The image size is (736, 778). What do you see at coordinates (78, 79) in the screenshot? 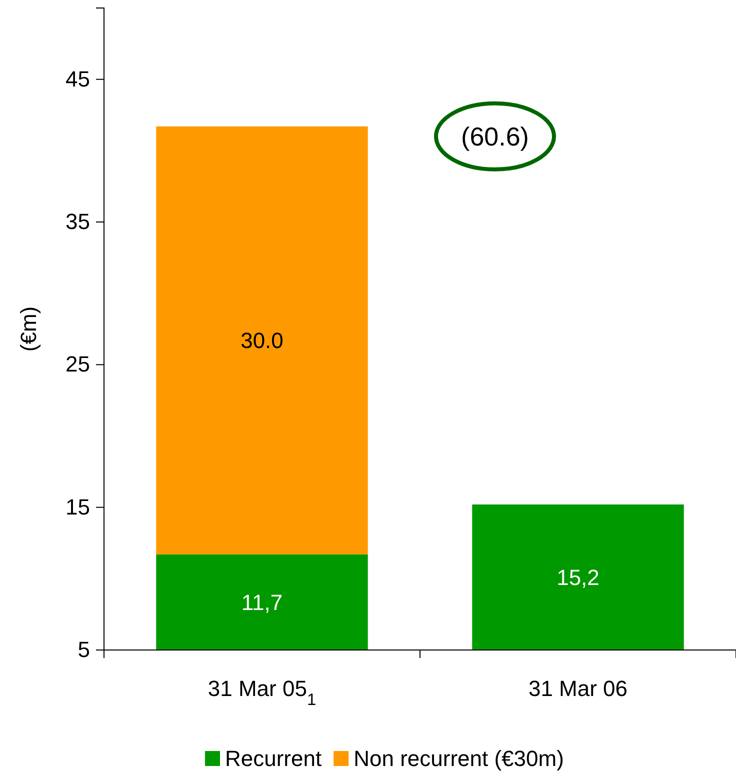
I see `y-tick-label: 45` at bounding box center [78, 79].